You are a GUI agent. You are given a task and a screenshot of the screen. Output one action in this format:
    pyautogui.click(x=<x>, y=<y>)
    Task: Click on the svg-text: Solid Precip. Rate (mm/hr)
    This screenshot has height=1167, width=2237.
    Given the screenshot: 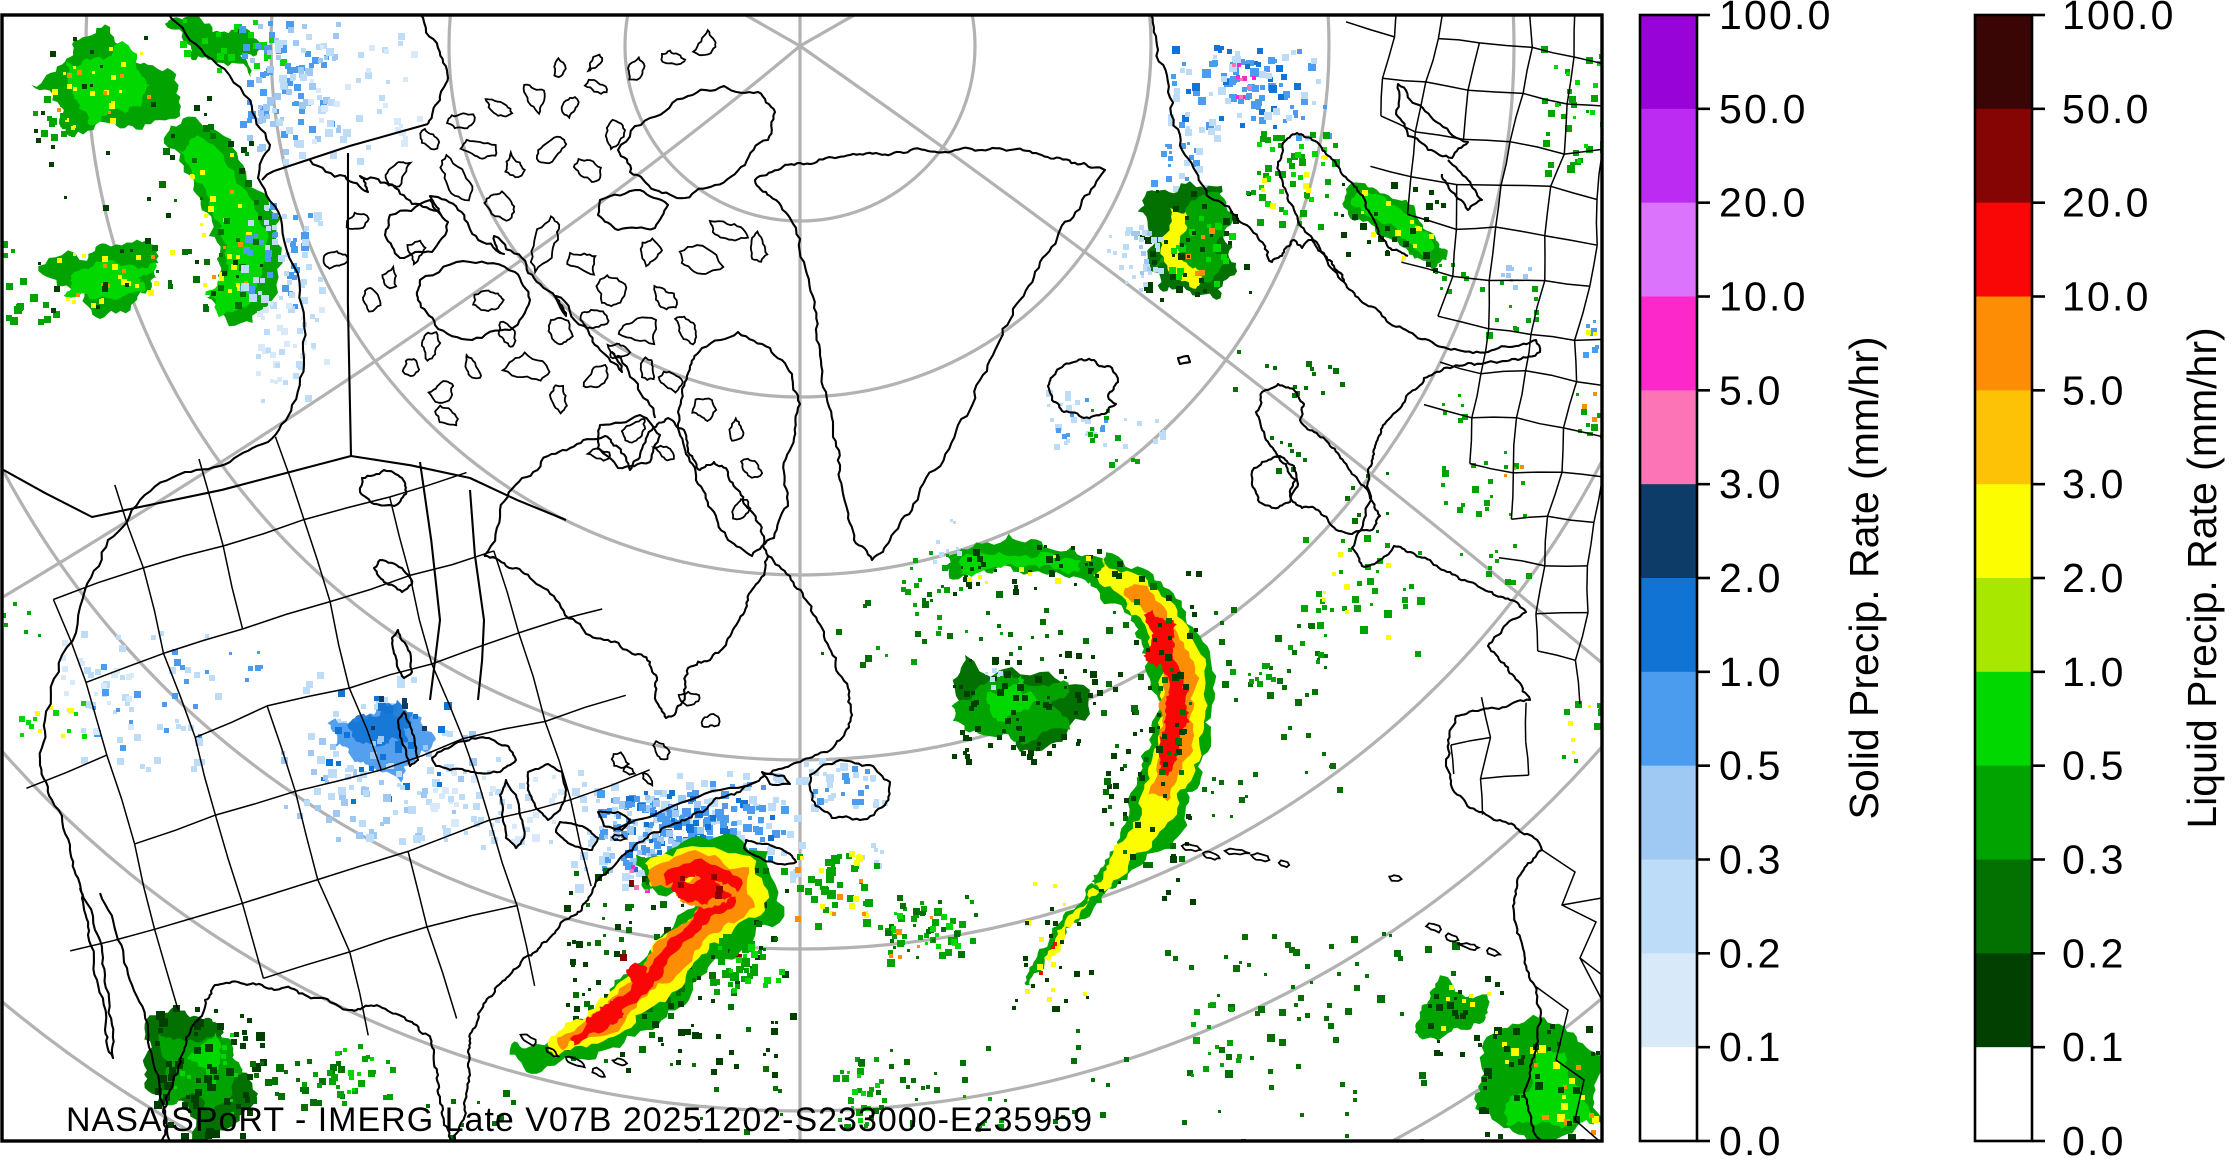 What is the action you would take?
    pyautogui.click(x=1864, y=577)
    